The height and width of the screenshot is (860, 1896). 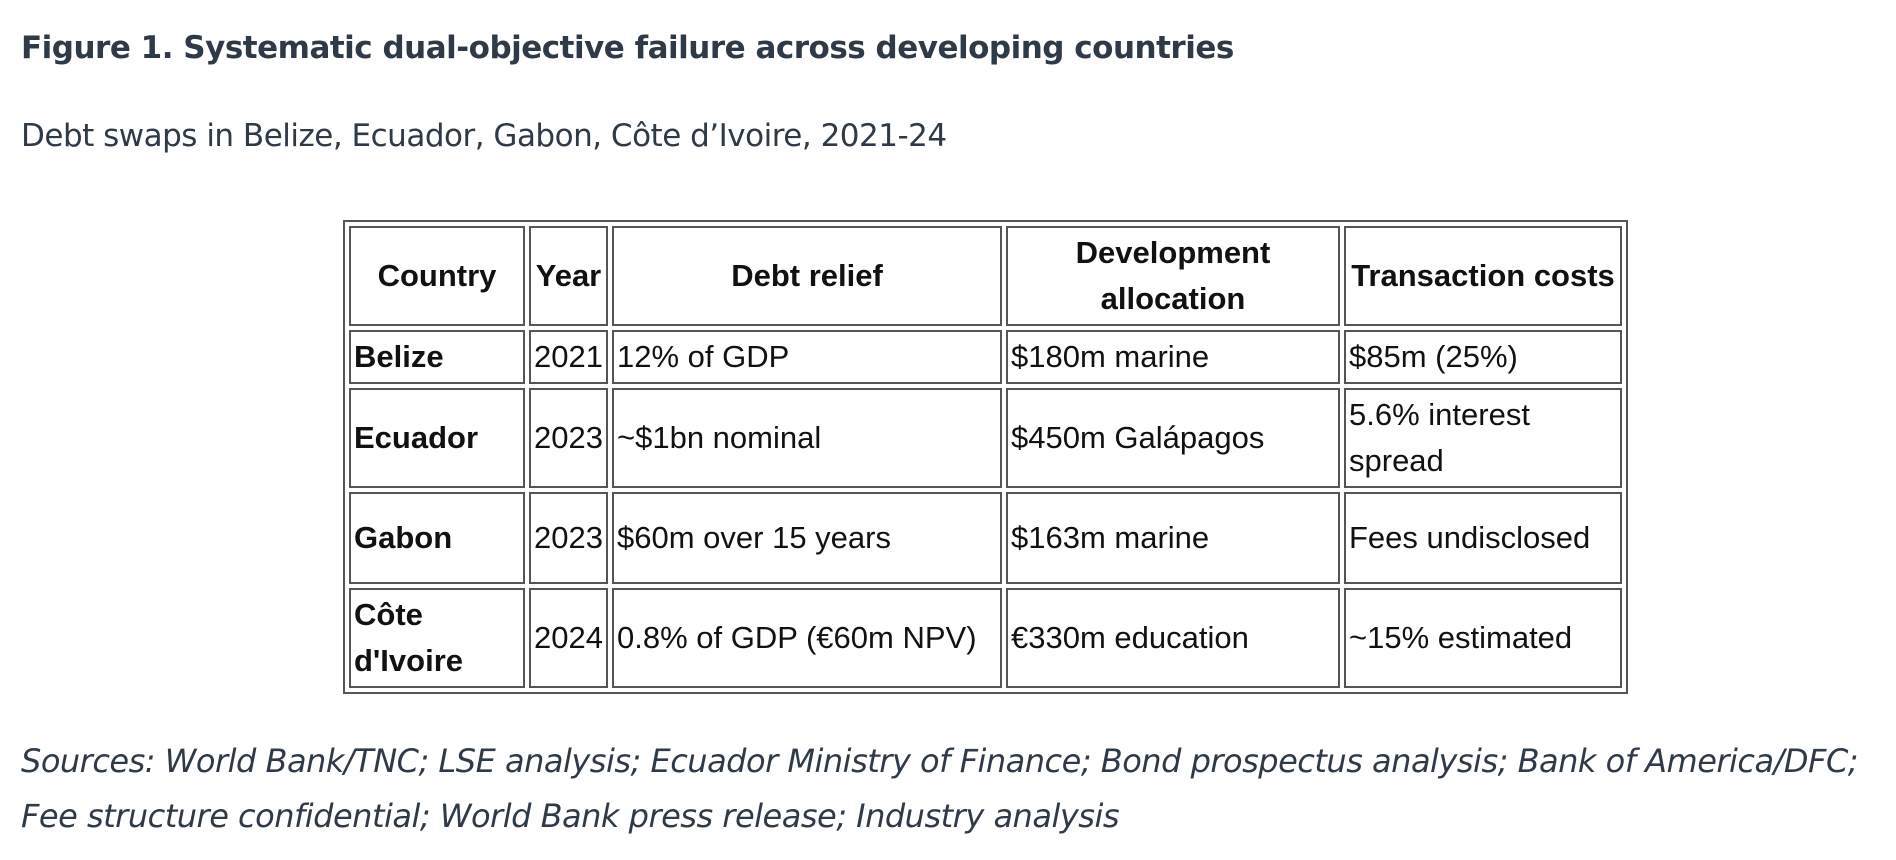 What do you see at coordinates (1173, 276) in the screenshot?
I see `column-header: Development allocation` at bounding box center [1173, 276].